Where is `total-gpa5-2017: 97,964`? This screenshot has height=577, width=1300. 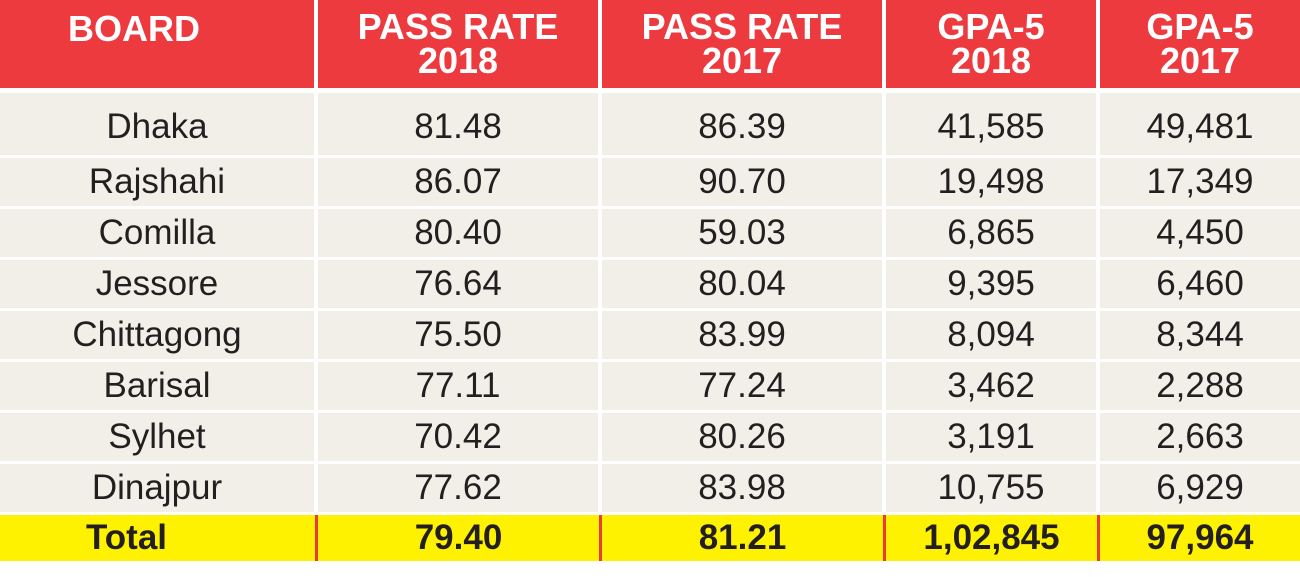 total-gpa5-2017: 97,964 is located at coordinates (1200, 538).